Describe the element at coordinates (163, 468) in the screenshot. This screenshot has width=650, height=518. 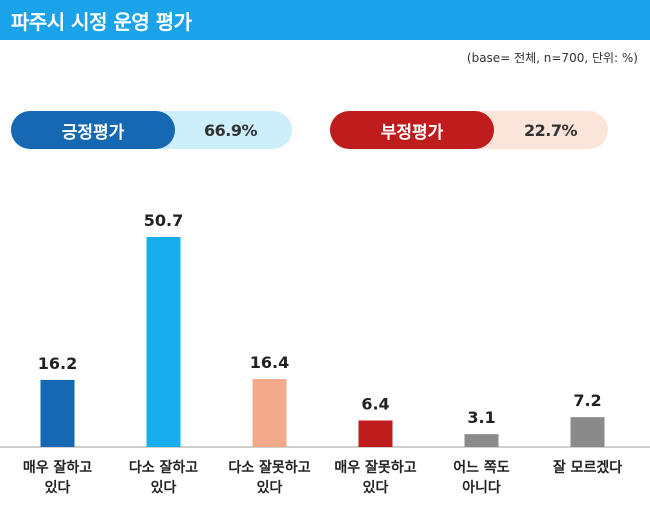
I see `category-label-line: 다소 잘하고` at that location.